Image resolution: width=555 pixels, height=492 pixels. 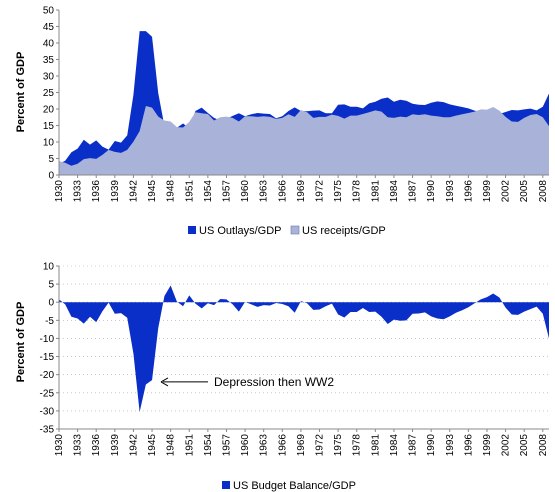 What do you see at coordinates (47, 393) in the screenshot?
I see `y-tick-label: -25` at bounding box center [47, 393].